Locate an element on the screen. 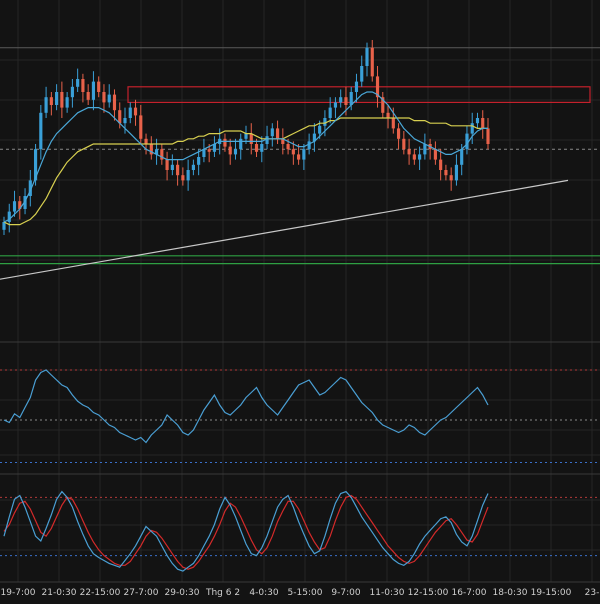  time-axis-tick-label: 11-0:30 is located at coordinates (387, 593).